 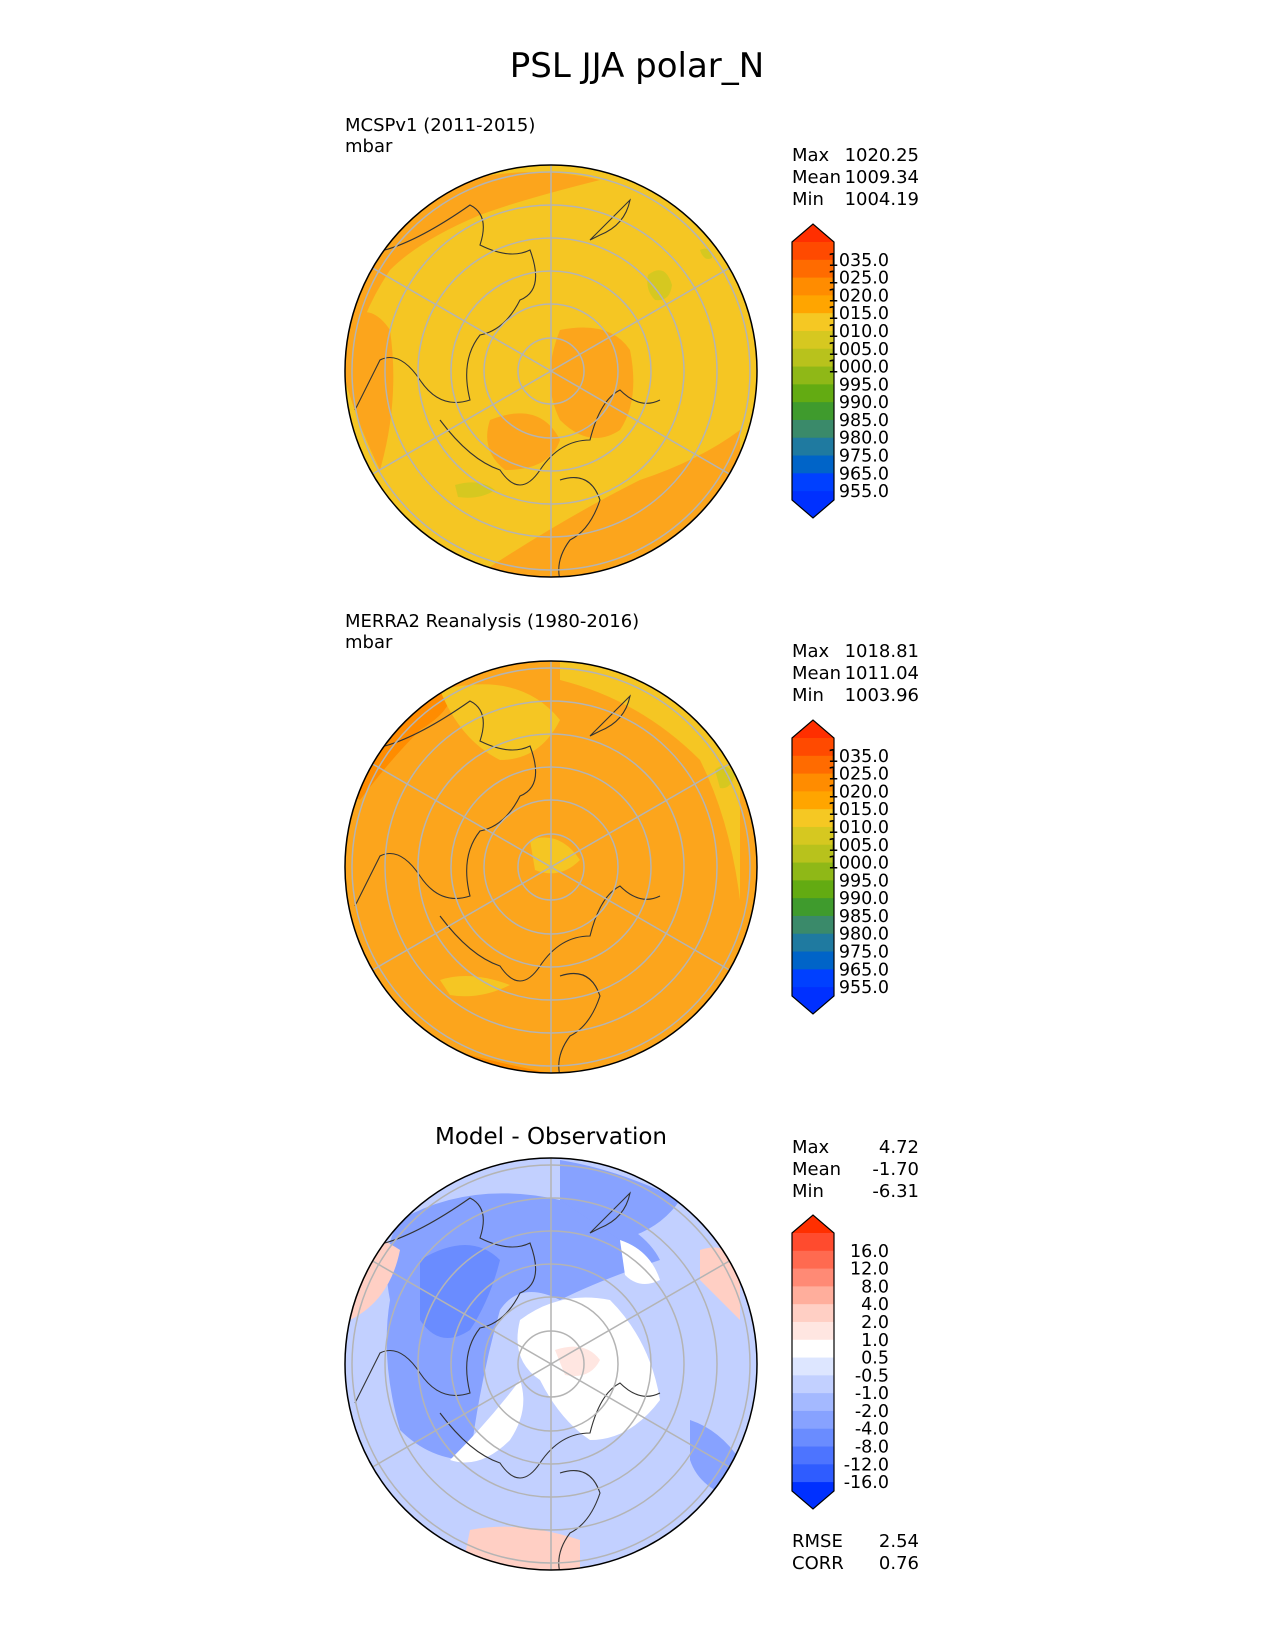 What do you see at coordinates (875, 1287) in the screenshot?
I see `colorbar-tick-label: 8.0` at bounding box center [875, 1287].